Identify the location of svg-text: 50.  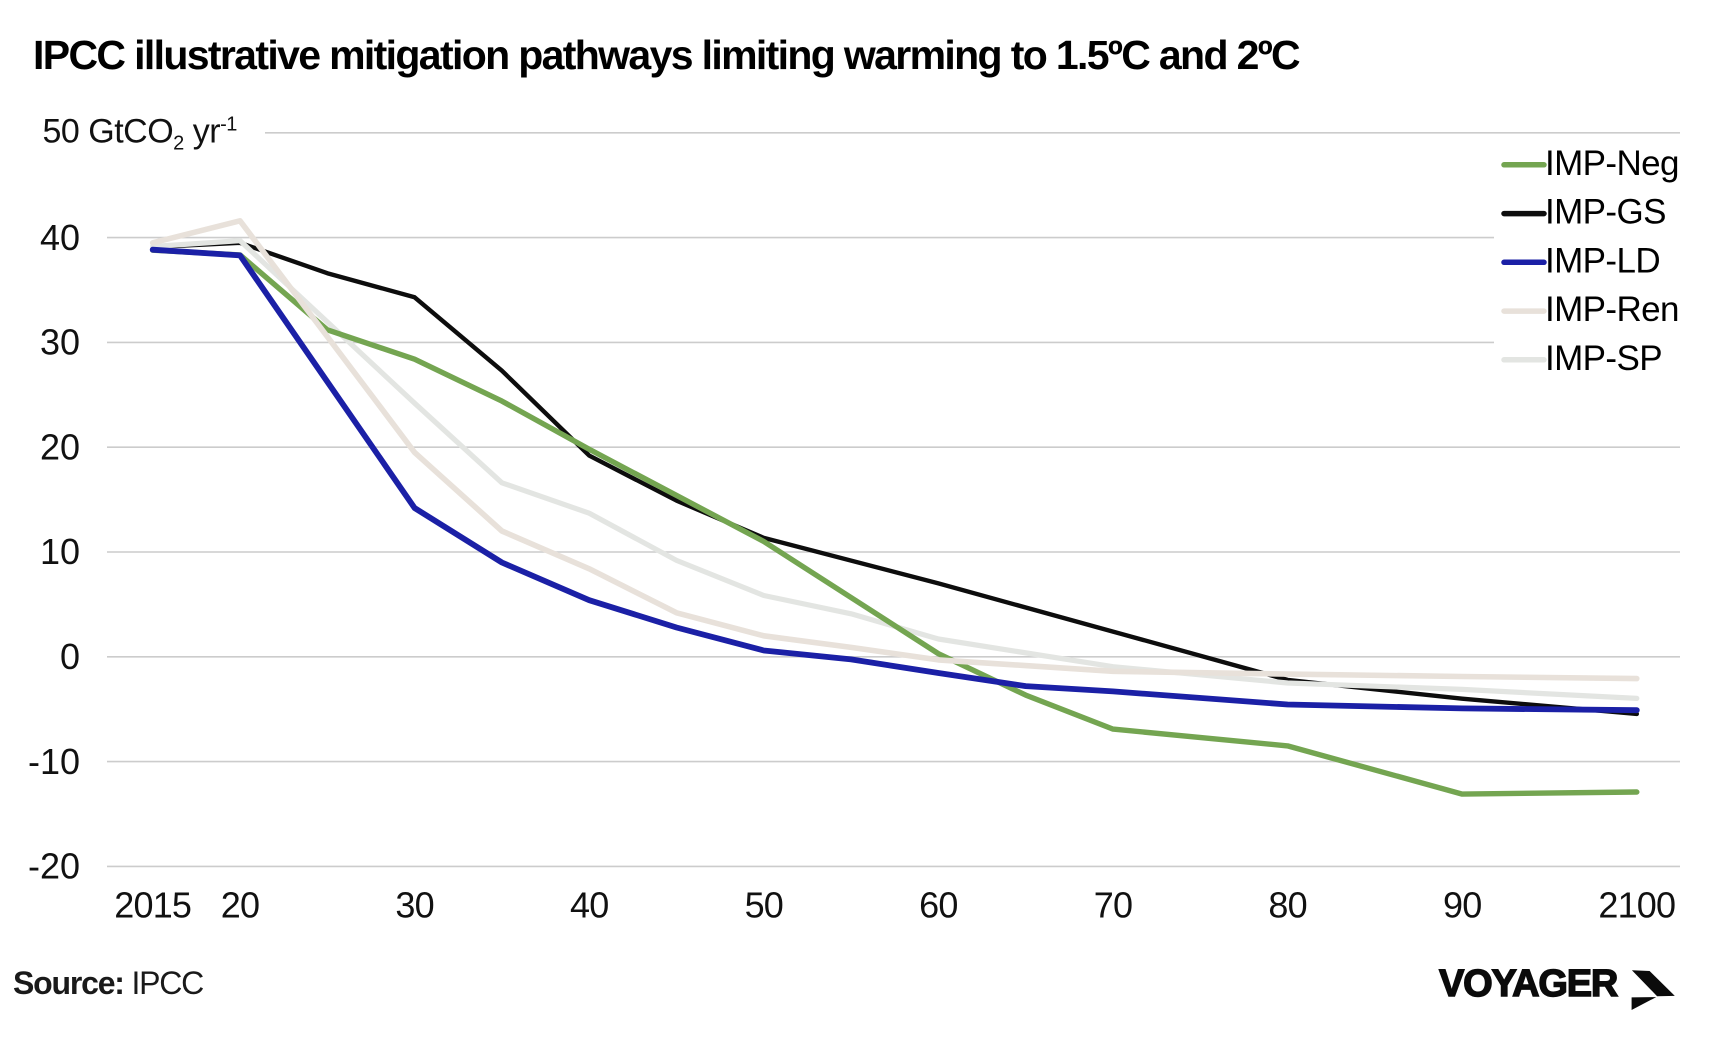
(764, 904).